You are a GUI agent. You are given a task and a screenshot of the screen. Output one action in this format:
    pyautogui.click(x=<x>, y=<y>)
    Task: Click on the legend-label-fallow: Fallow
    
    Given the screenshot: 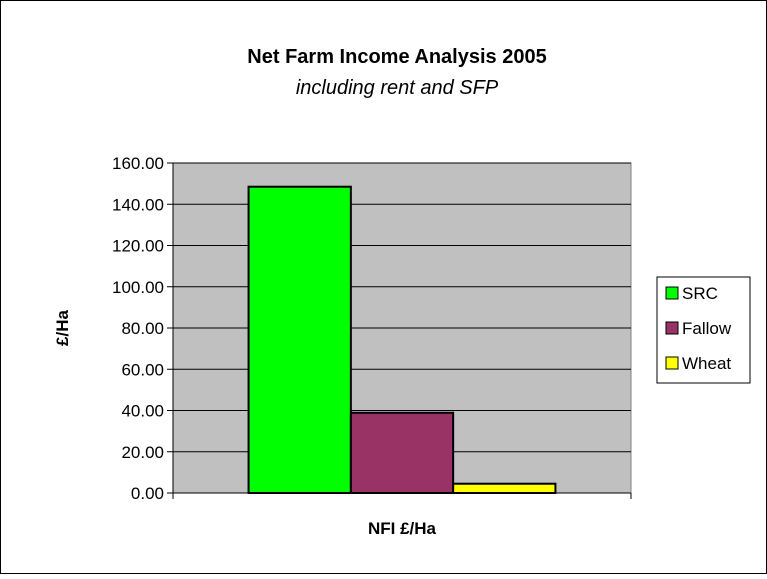 What is the action you would take?
    pyautogui.click(x=707, y=328)
    